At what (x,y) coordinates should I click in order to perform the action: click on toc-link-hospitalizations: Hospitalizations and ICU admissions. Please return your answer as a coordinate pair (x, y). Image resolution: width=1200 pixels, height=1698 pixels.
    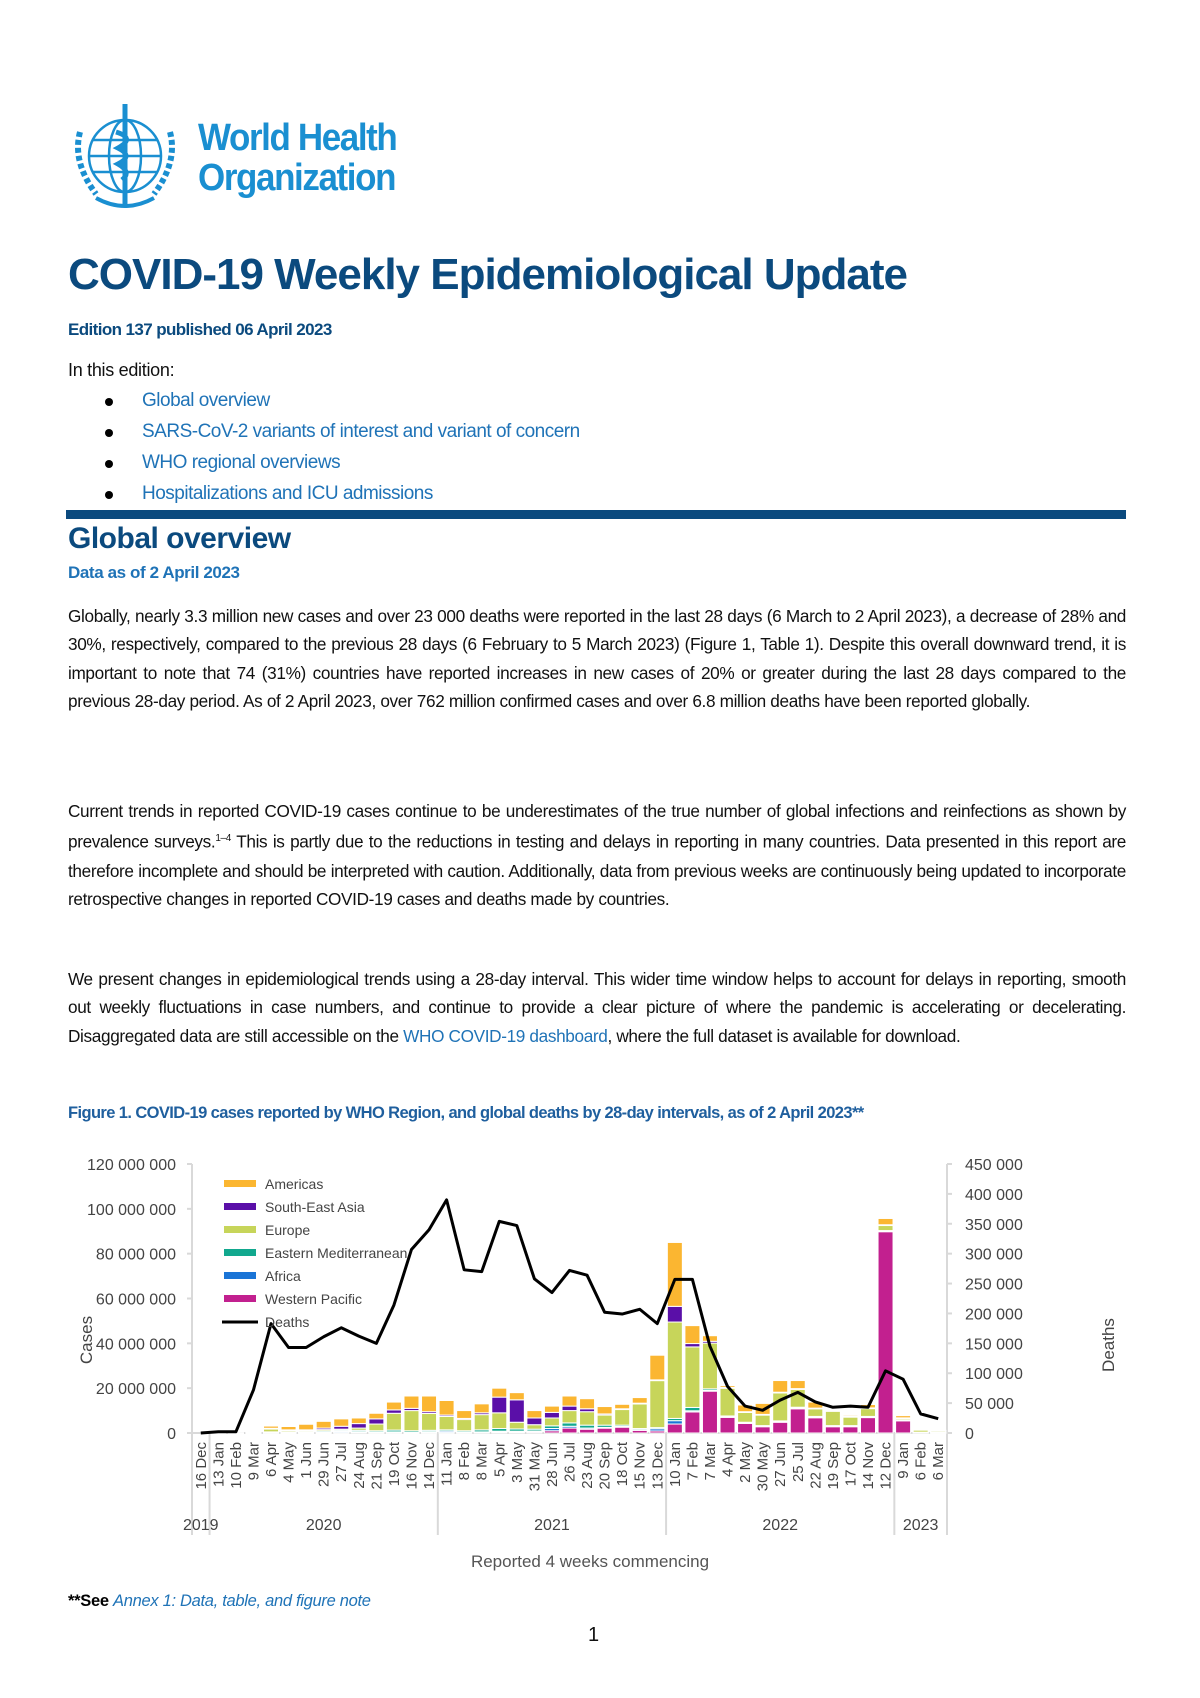
    Looking at the image, I should click on (287, 493).